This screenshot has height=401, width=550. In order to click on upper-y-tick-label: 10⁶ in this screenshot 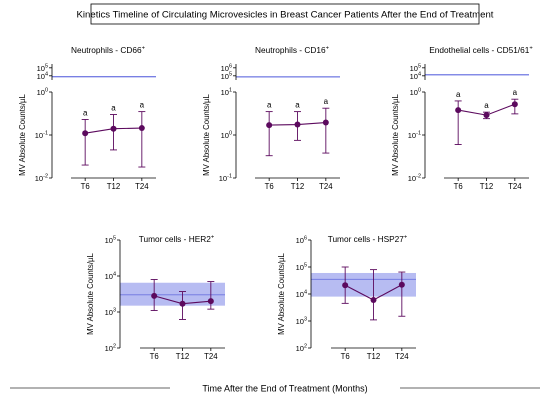, I will do `click(226, 68)`.